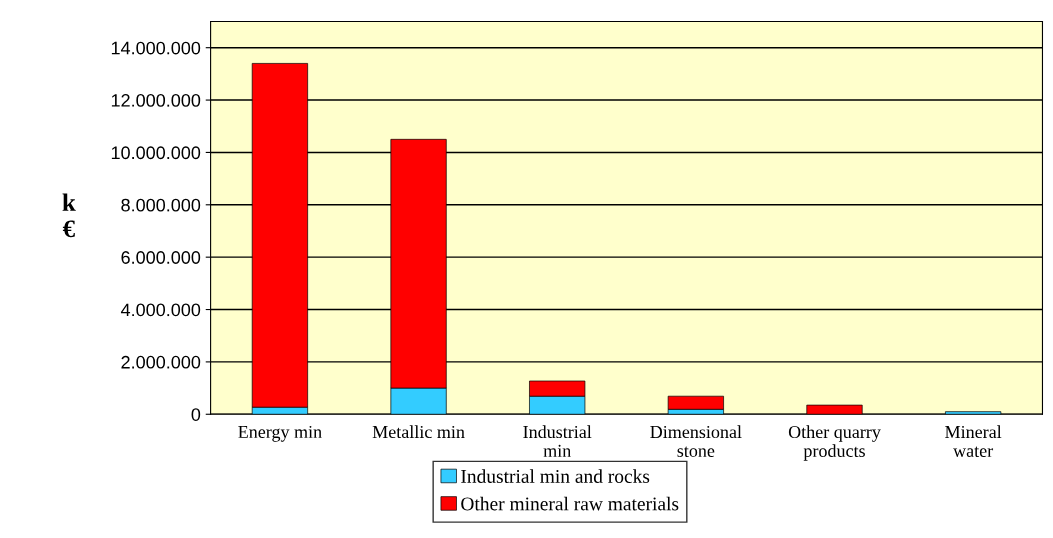  What do you see at coordinates (156, 153) in the screenshot?
I see `y-tick-label: 10.000.000` at bounding box center [156, 153].